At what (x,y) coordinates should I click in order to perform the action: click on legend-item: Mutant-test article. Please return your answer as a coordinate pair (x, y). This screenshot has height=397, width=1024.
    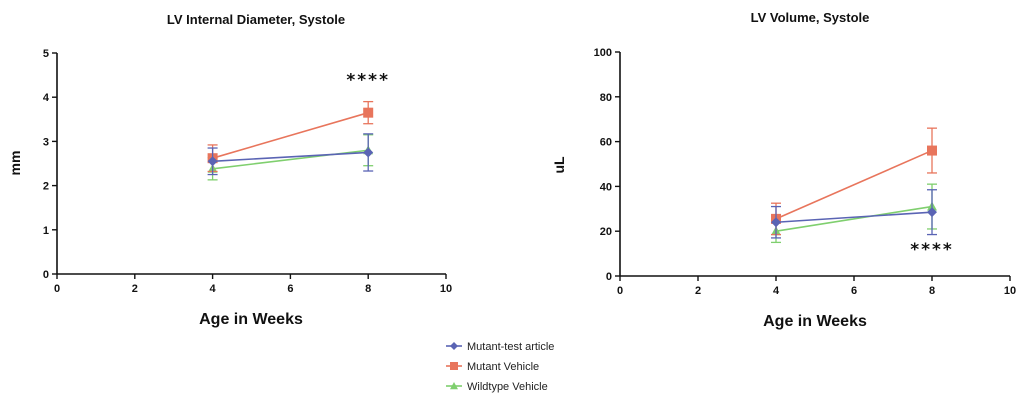
    Looking at the image, I should click on (500, 347).